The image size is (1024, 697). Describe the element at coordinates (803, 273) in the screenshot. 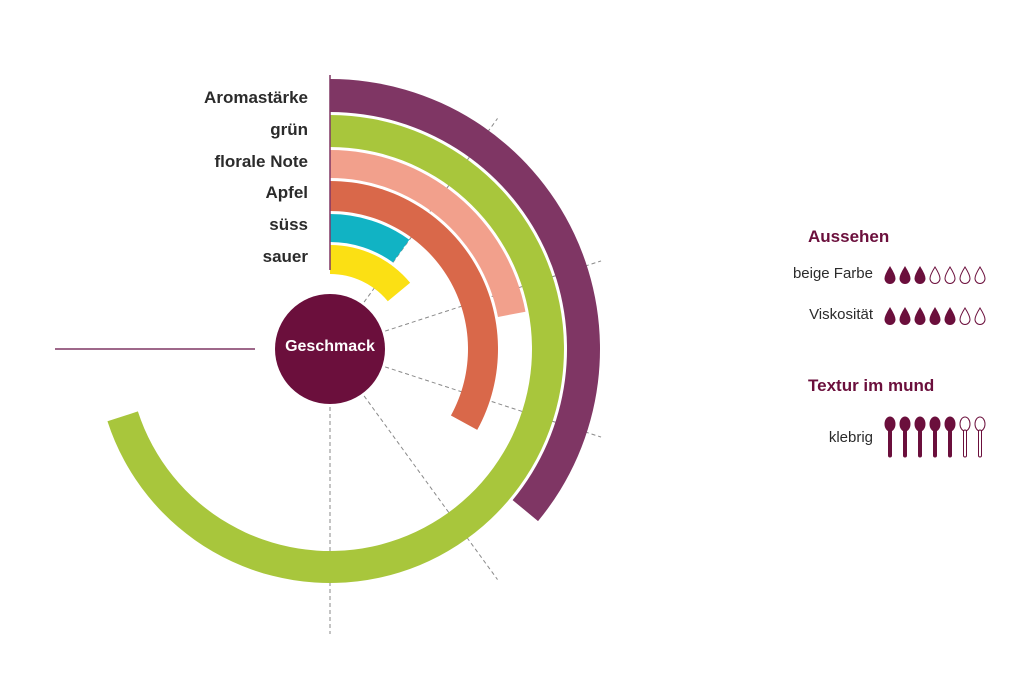

I see `beige-farbe-label: beige Farbe` at that location.